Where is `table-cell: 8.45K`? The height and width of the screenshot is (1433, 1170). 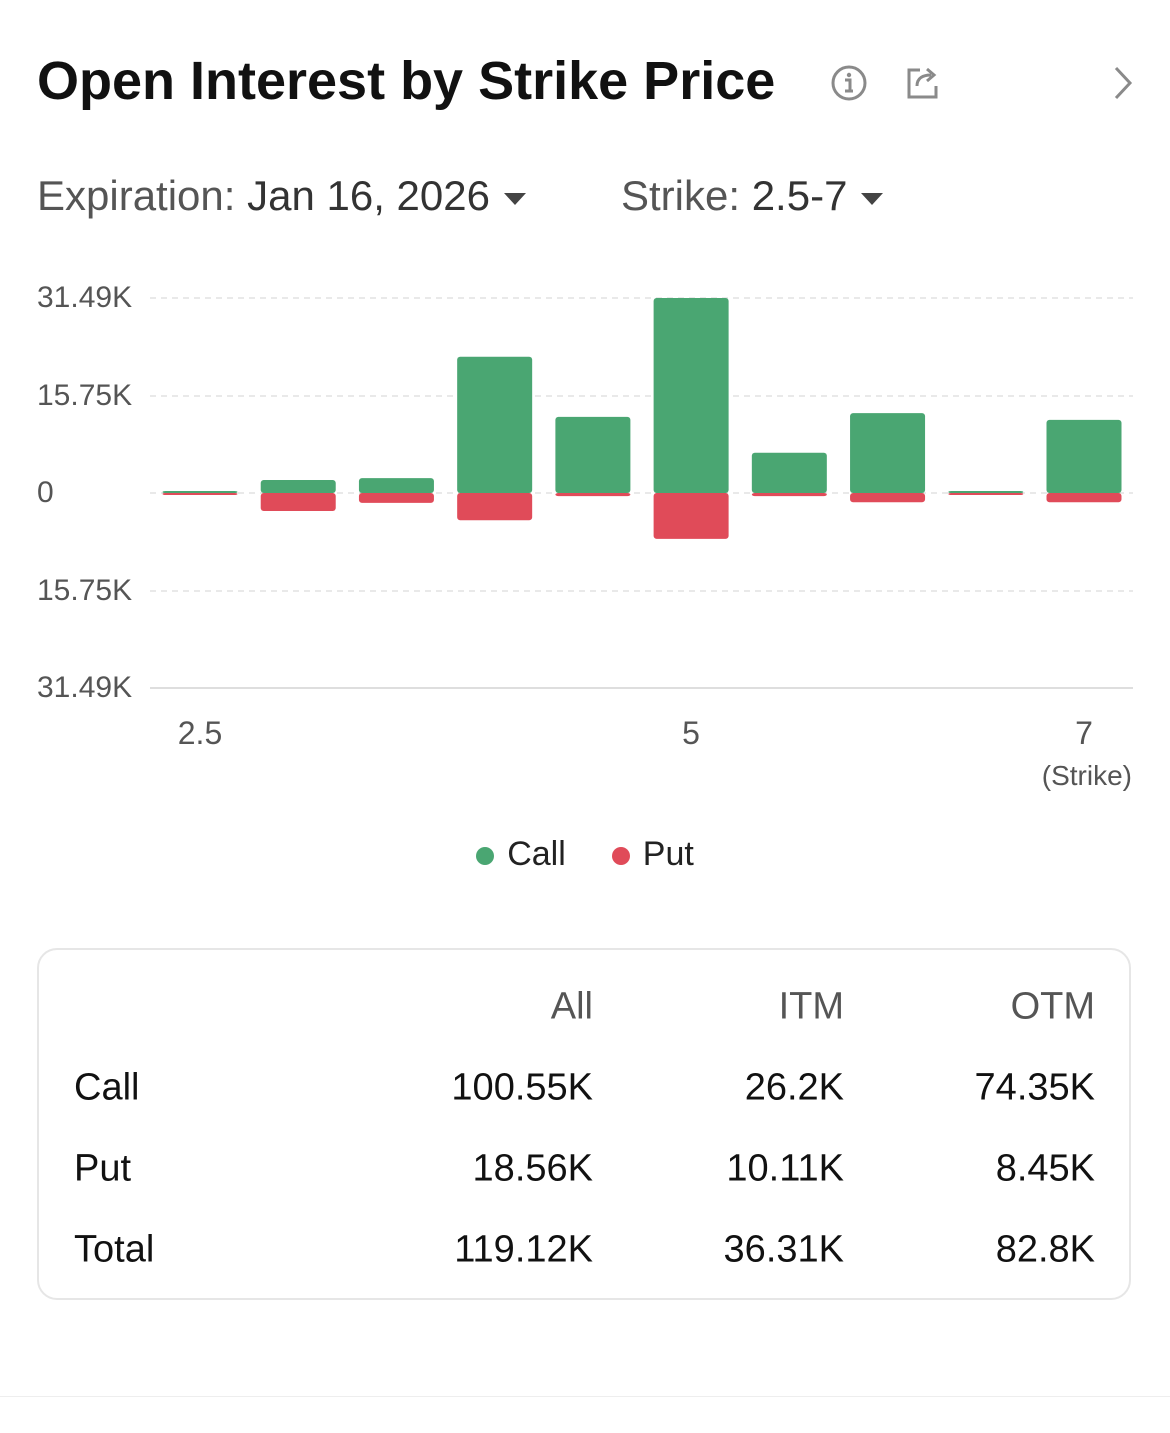 table-cell: 8.45K is located at coordinates (1045, 1168).